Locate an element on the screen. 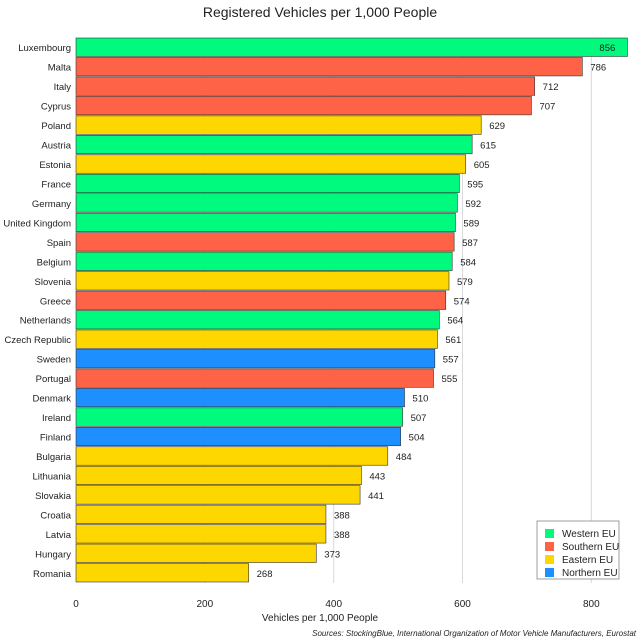 The width and height of the screenshot is (640, 640). category-label: Romania is located at coordinates (52, 574).